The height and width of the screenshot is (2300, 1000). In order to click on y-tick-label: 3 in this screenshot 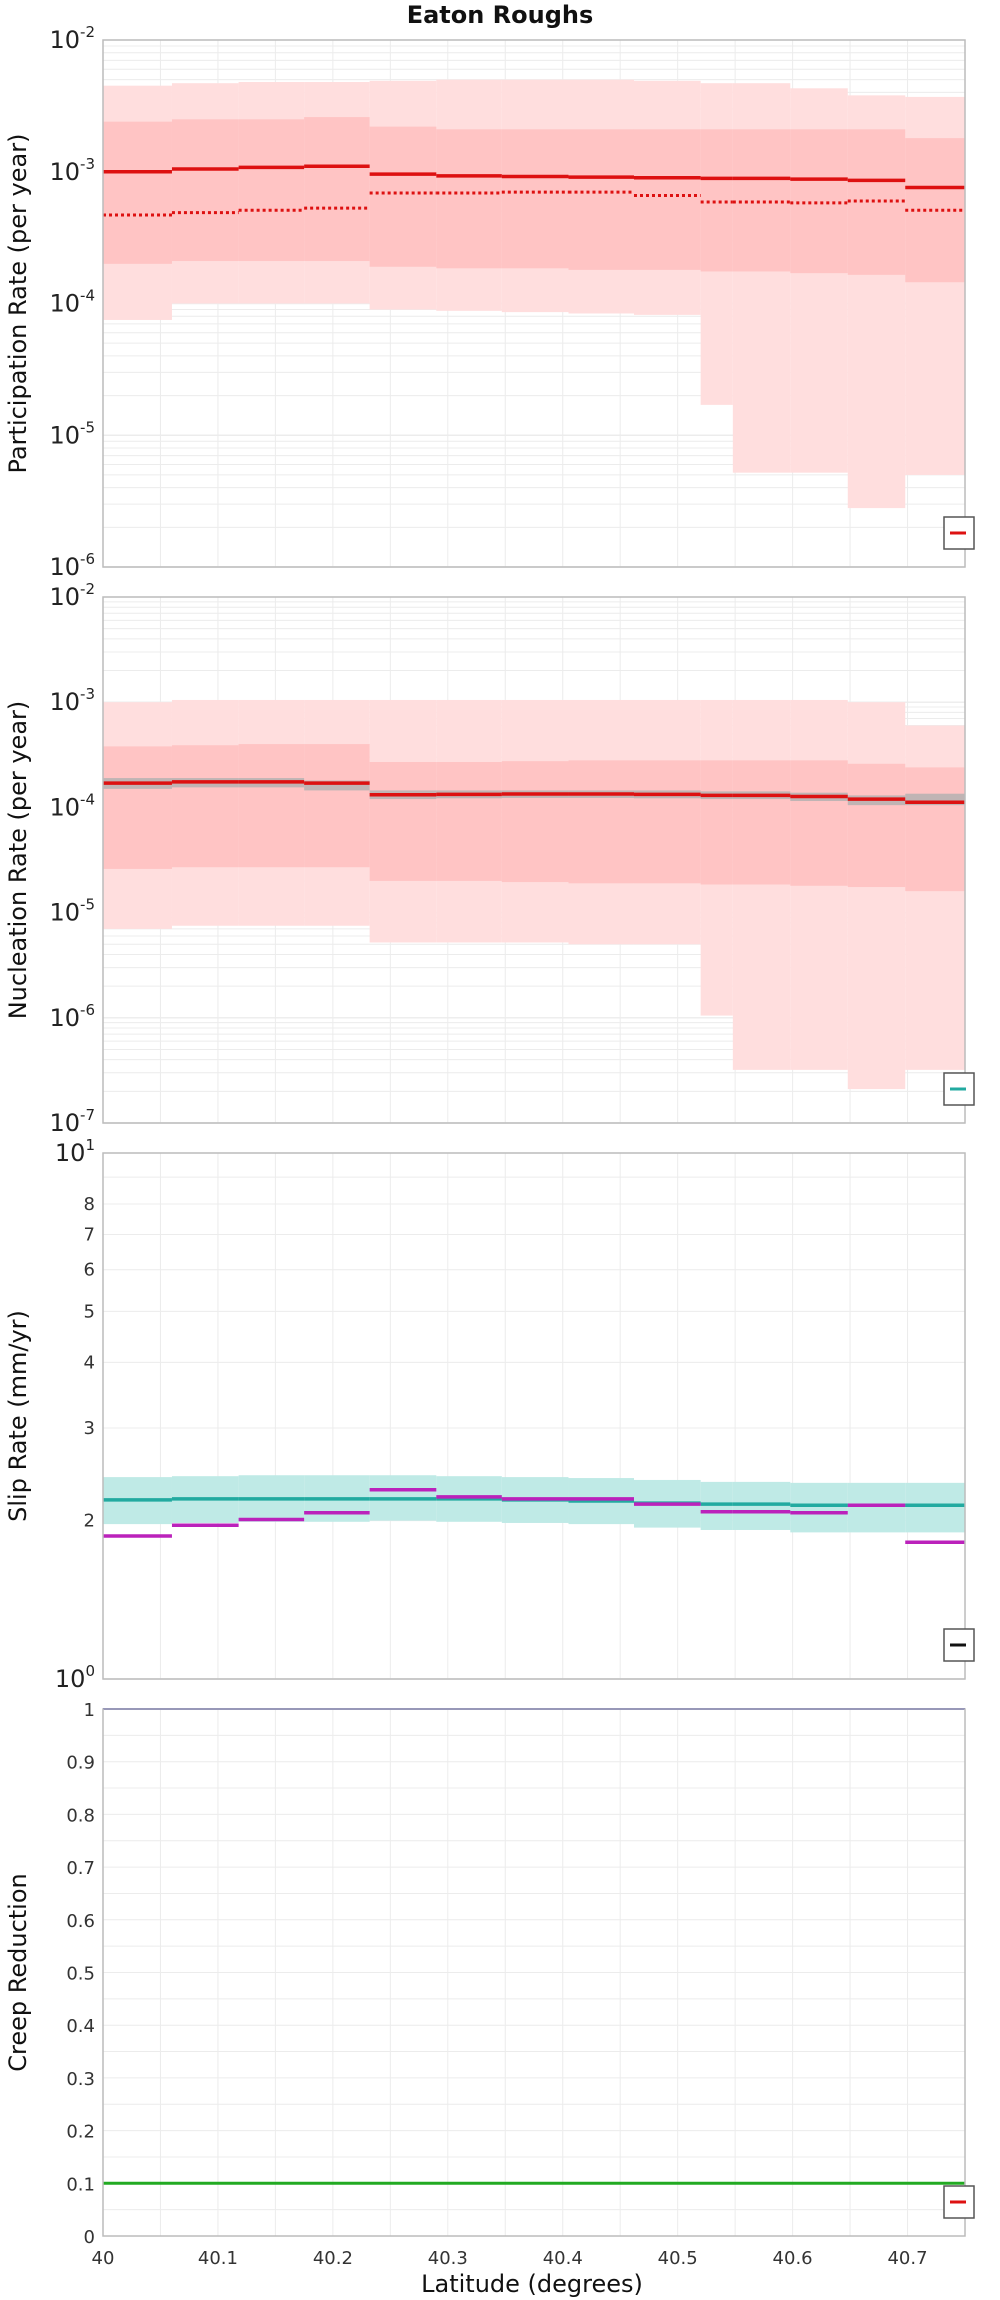, I will do `click(89, 1428)`.